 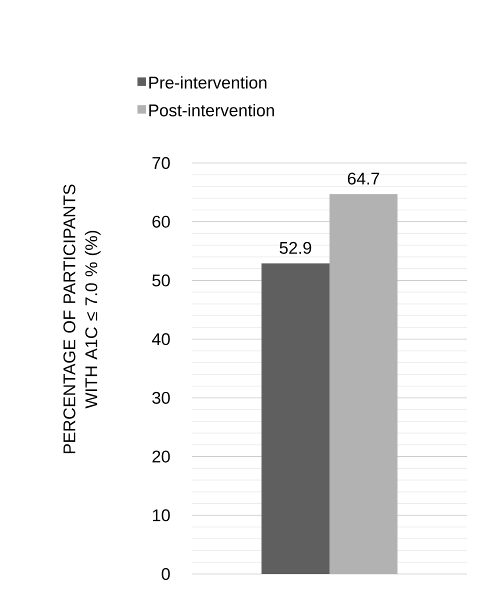 What do you see at coordinates (296, 248) in the screenshot?
I see `data-label: 52.9` at bounding box center [296, 248].